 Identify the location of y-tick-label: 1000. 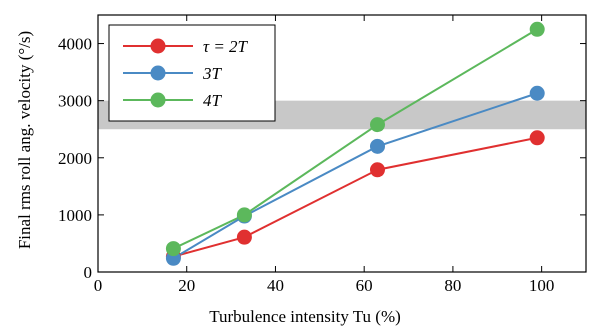
(75, 215).